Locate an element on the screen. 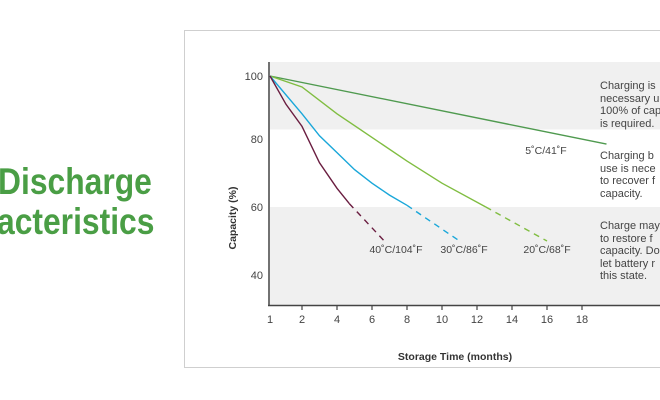  y-tick-label: 40 is located at coordinates (257, 276).